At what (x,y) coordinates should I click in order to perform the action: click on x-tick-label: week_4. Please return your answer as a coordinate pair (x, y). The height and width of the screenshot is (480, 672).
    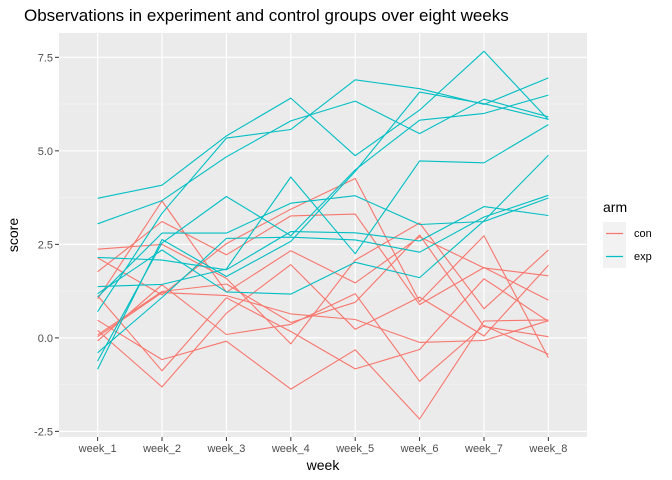
    Looking at the image, I should click on (290, 449).